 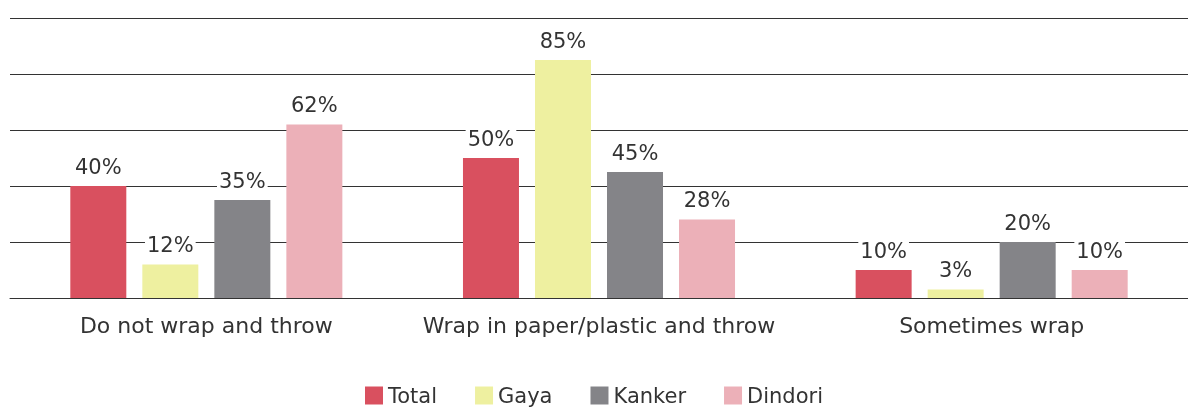 I want to click on x-tick-label: Do not wrap and throw, so click(x=206, y=325).